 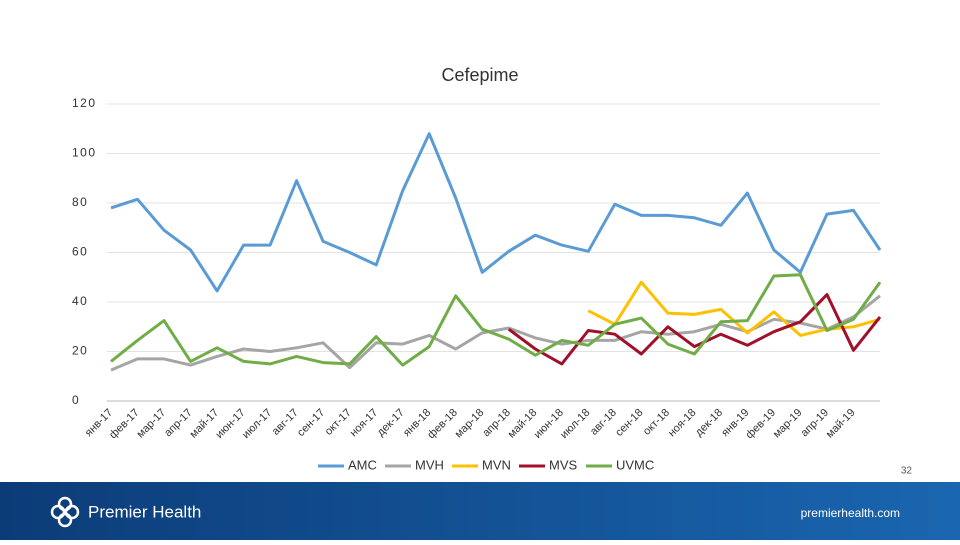 What do you see at coordinates (709, 423) in the screenshot?
I see `x-tick-label: дек-18` at bounding box center [709, 423].